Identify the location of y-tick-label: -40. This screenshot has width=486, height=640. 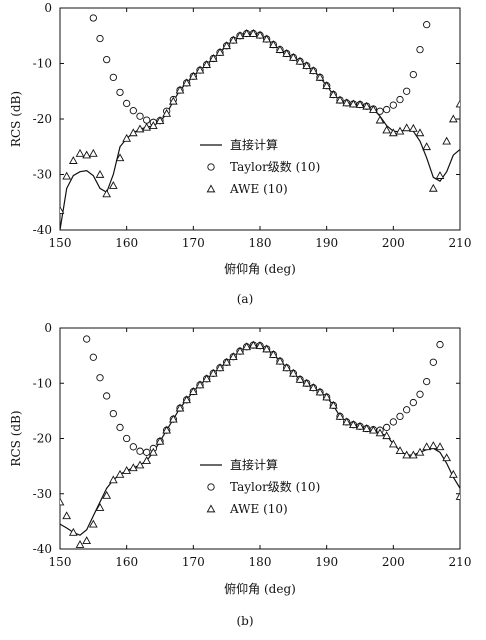
(42, 230).